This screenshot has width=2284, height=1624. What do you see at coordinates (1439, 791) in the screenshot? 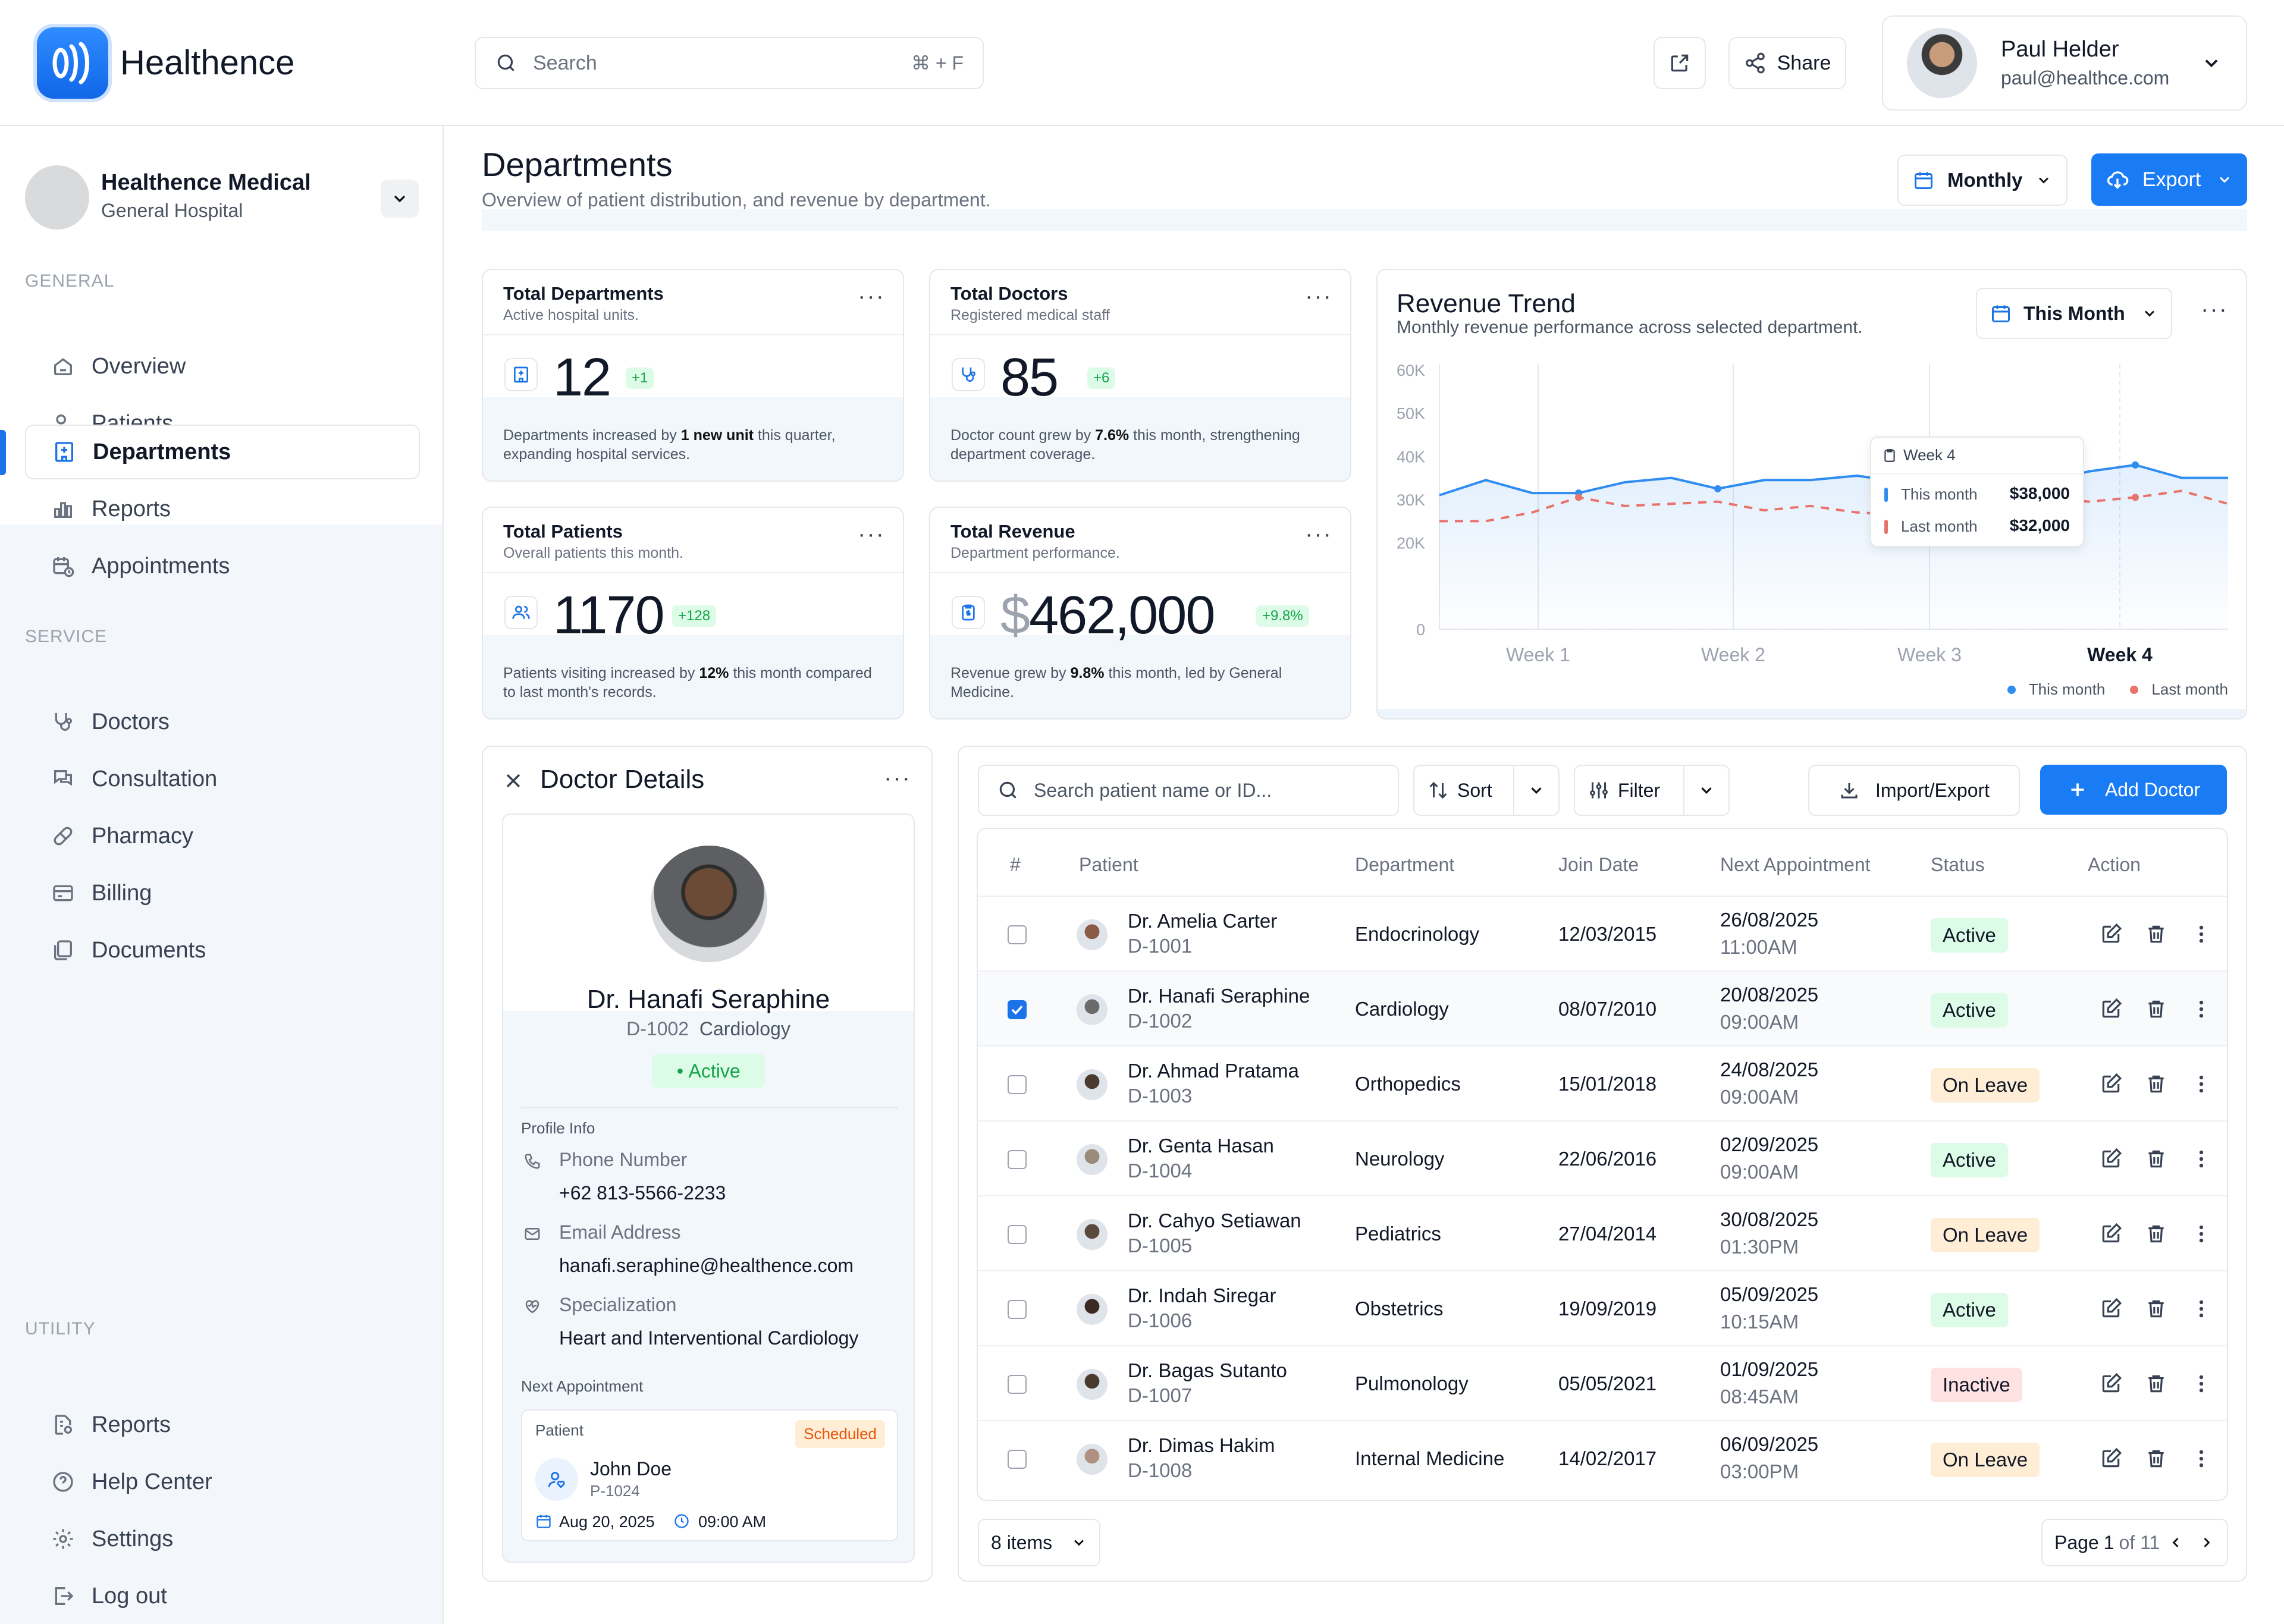
I see `sort-arrows-icon` at bounding box center [1439, 791].